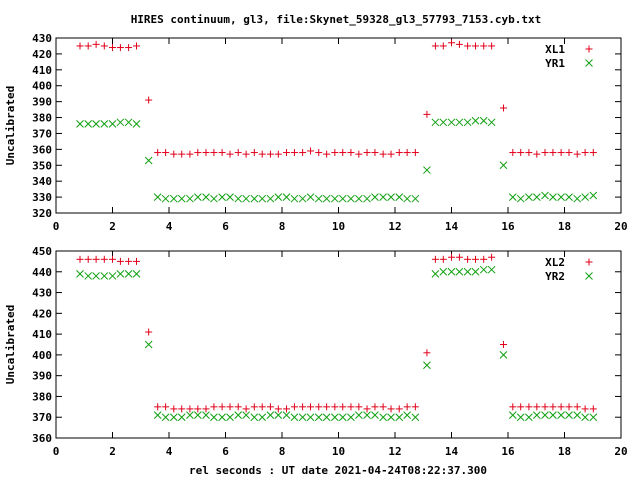 This screenshot has height=480, width=640. Describe the element at coordinates (42, 102) in the screenshot. I see `y-tick-label: 390` at that location.